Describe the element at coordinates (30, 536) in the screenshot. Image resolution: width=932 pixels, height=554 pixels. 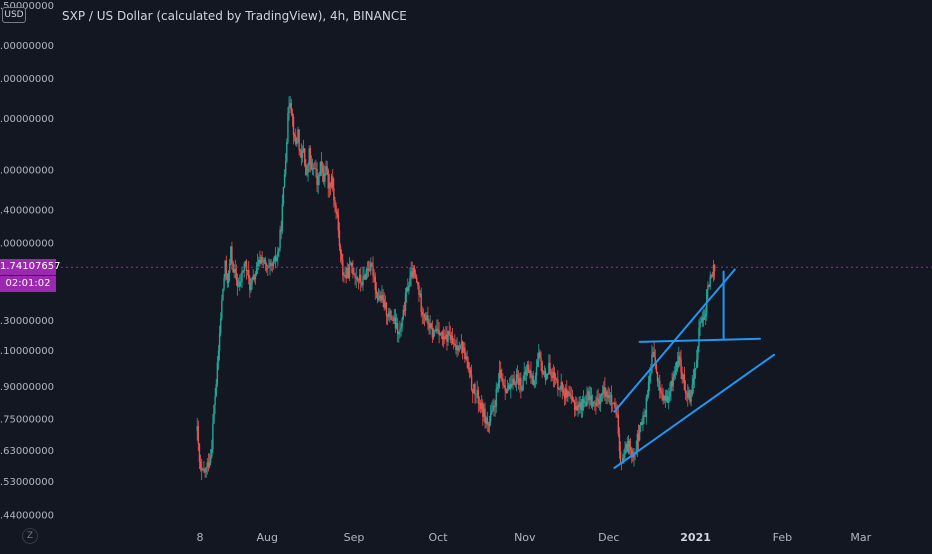
I see `zoom-icon: Z` at that location.